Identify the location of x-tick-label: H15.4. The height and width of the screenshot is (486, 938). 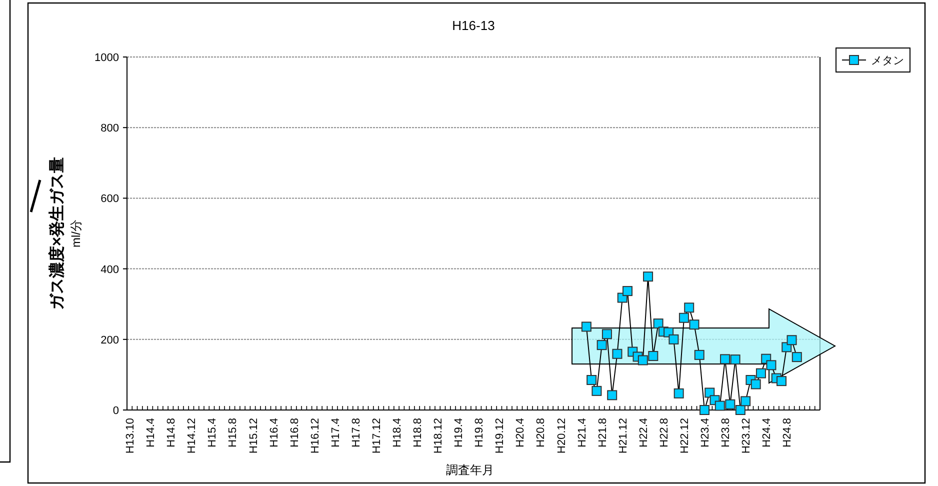
(212, 433).